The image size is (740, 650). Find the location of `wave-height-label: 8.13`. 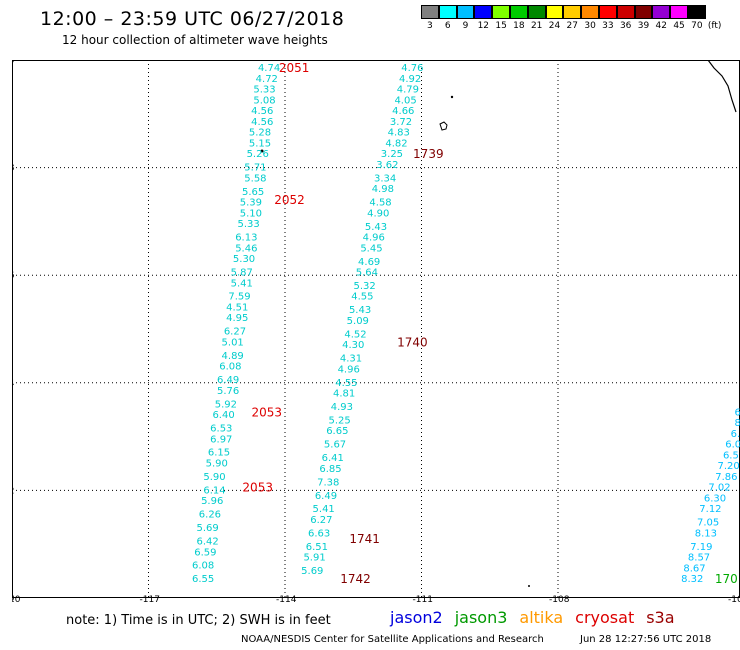

wave-height-label: 8.13 is located at coordinates (706, 533).